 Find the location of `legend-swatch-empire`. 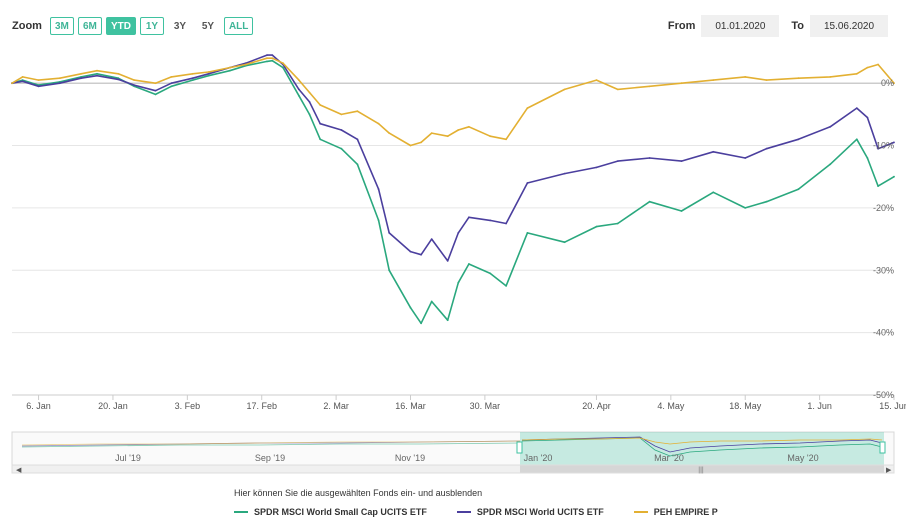

legend-swatch-empire is located at coordinates (640, 512).